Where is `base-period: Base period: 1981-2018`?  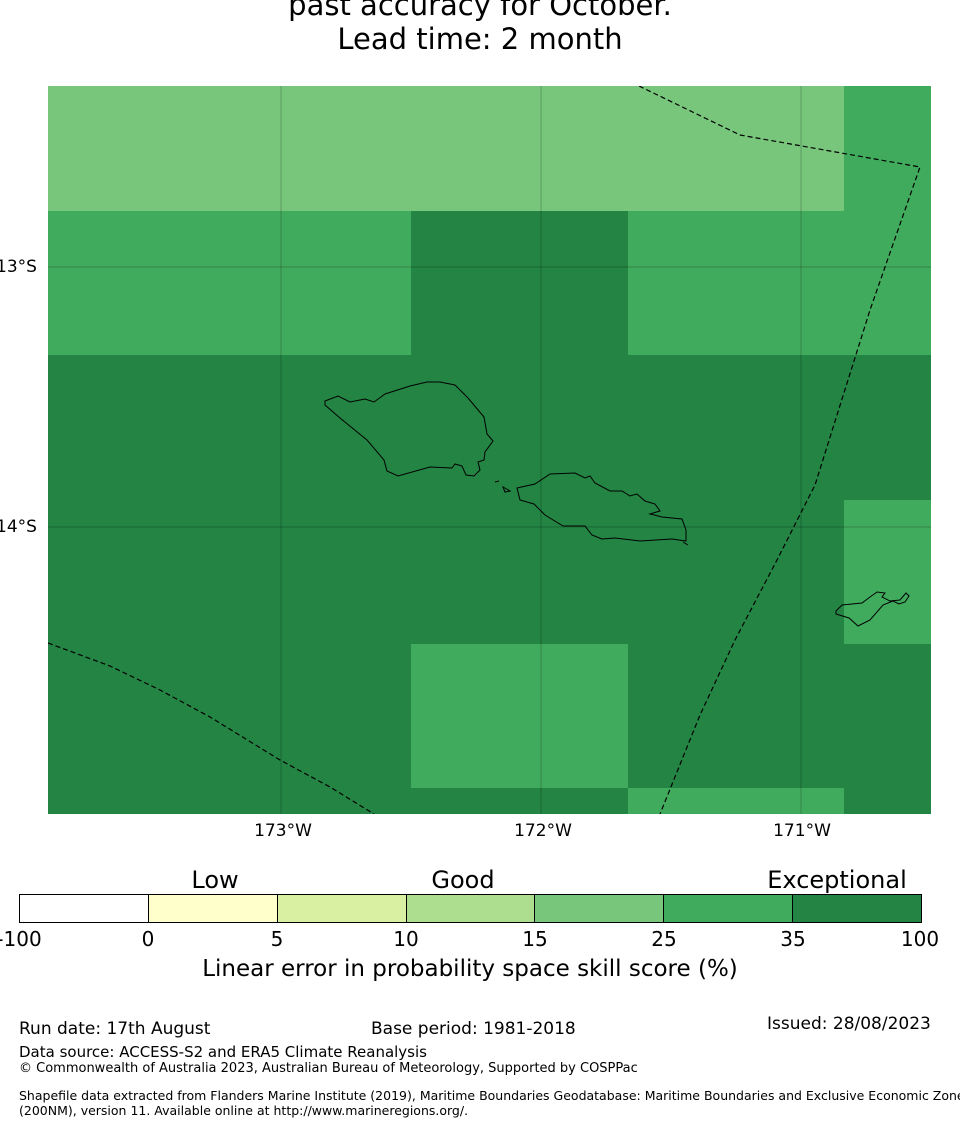
base-period: Base period: 1981-2018 is located at coordinates (473, 1029).